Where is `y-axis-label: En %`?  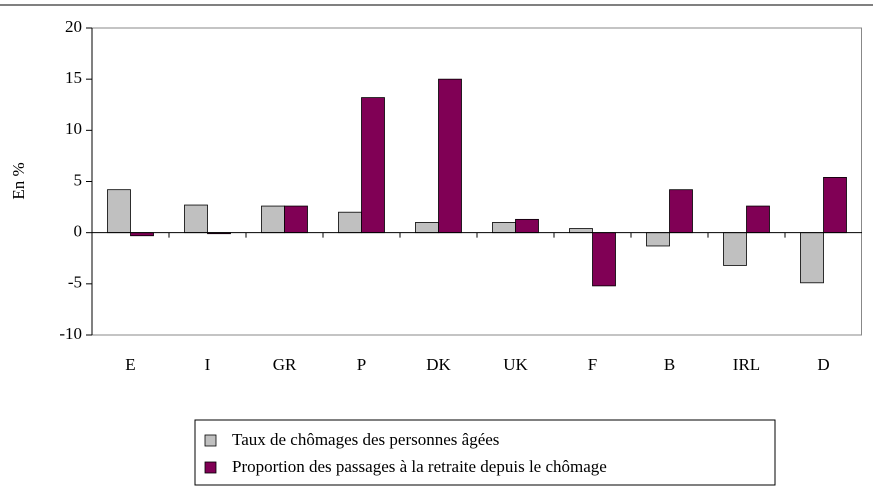
y-axis-label: En % is located at coordinates (18, 180).